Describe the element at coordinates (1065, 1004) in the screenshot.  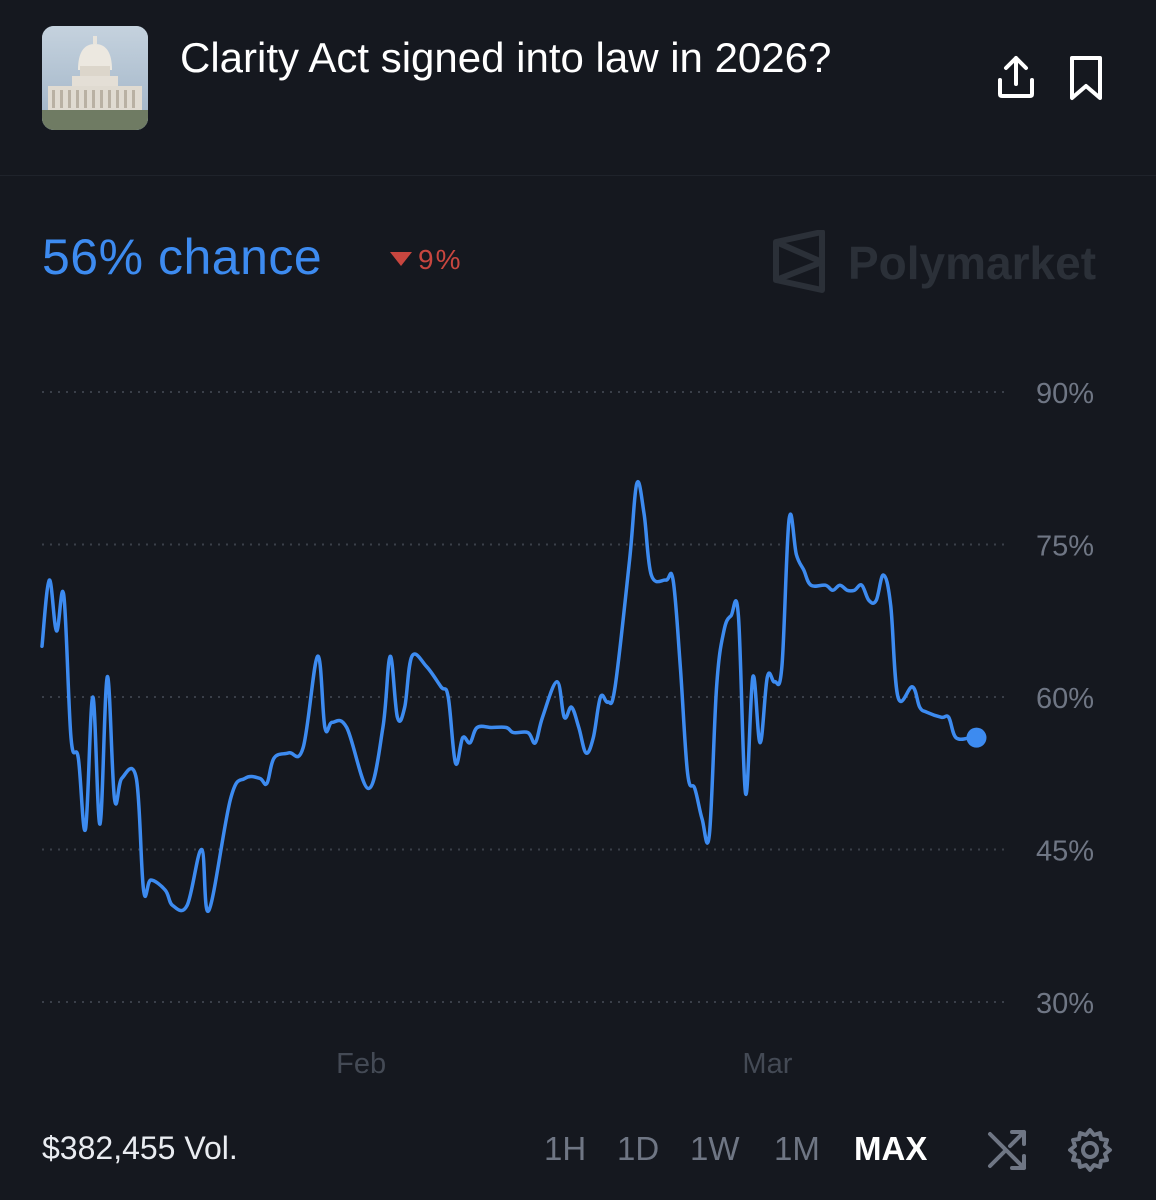
I see `y-tick-label: 30%` at that location.